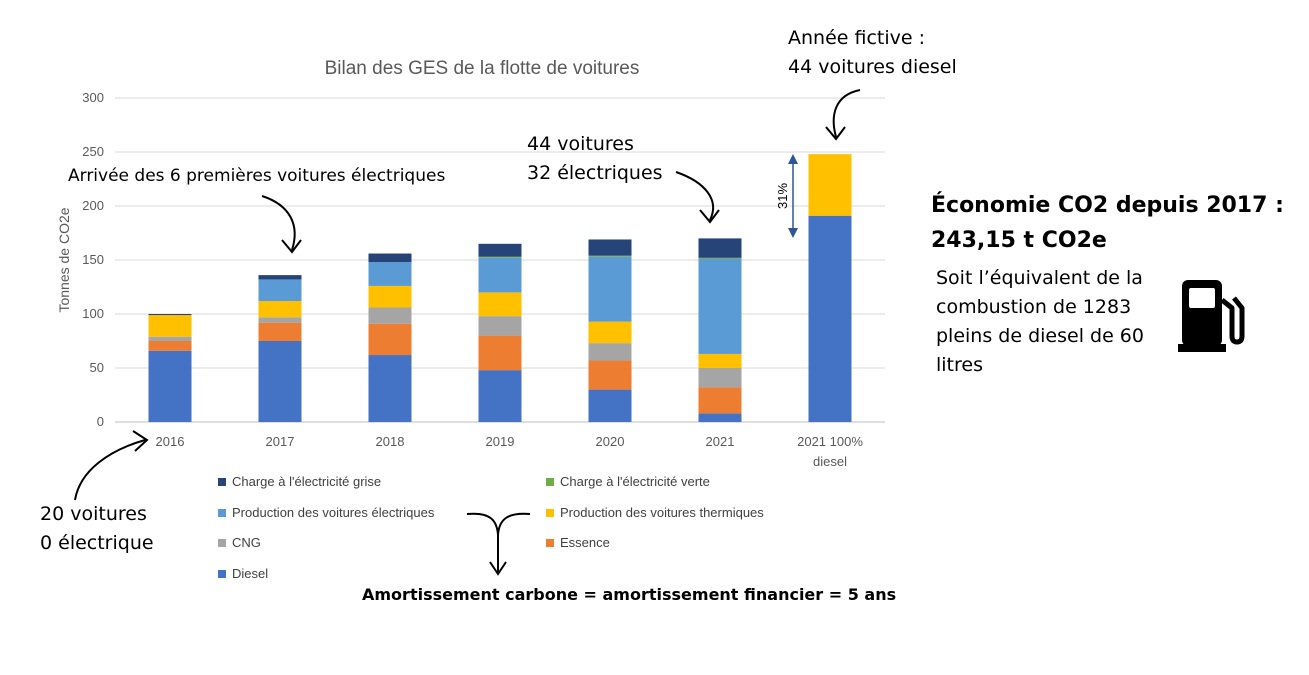 Image resolution: width=1309 pixels, height=675 pixels. Describe the element at coordinates (482, 68) in the screenshot. I see `chart-title: Bilan des GES de la flotte de voitures` at that location.